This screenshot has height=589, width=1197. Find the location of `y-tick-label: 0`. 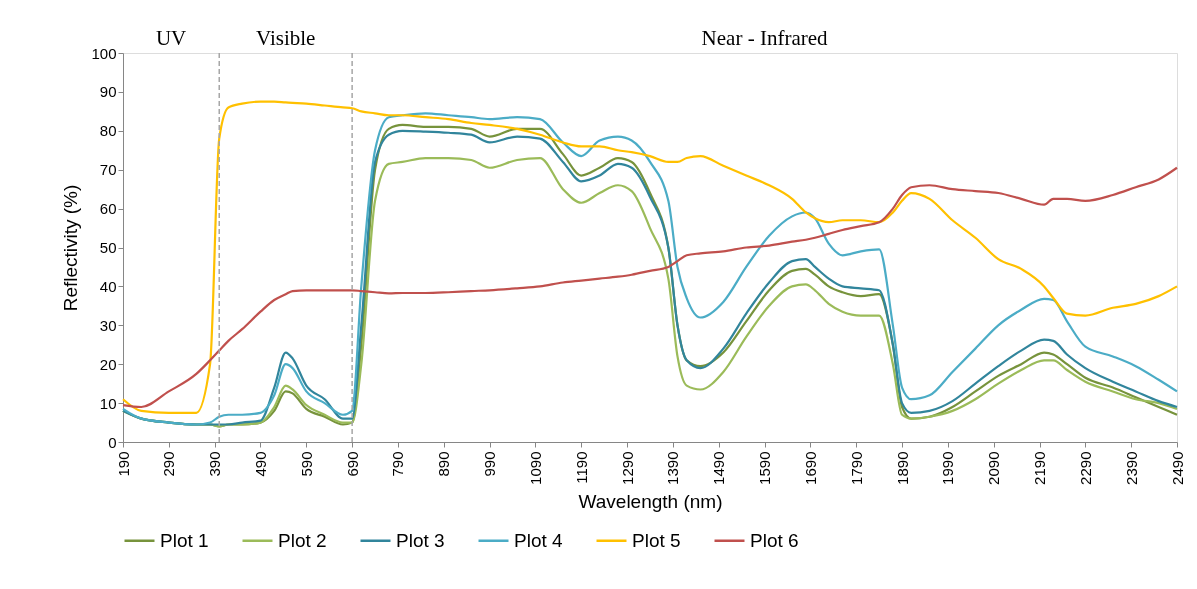

y-tick-label: 0 is located at coordinates (112, 442).